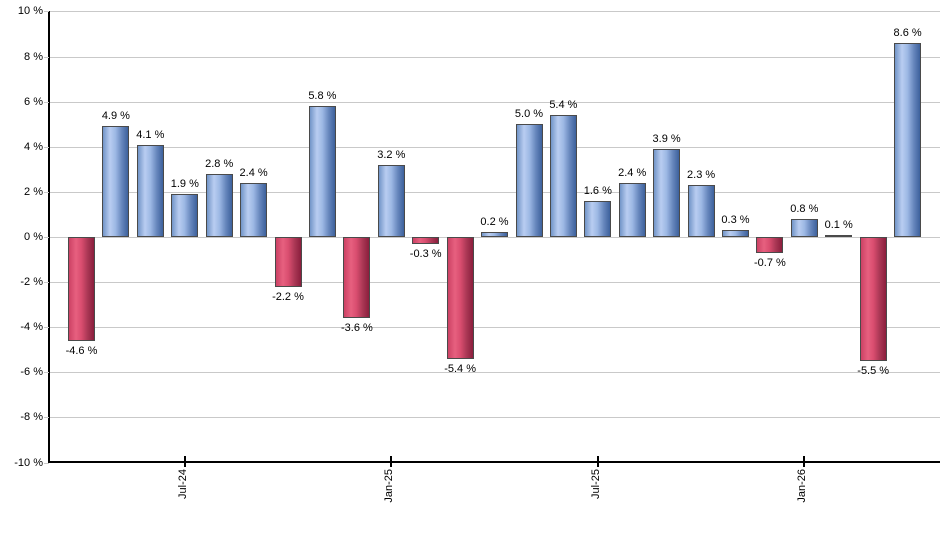 The width and height of the screenshot is (940, 550). I want to click on bar-value-label: 5.4 %, so click(563, 105).